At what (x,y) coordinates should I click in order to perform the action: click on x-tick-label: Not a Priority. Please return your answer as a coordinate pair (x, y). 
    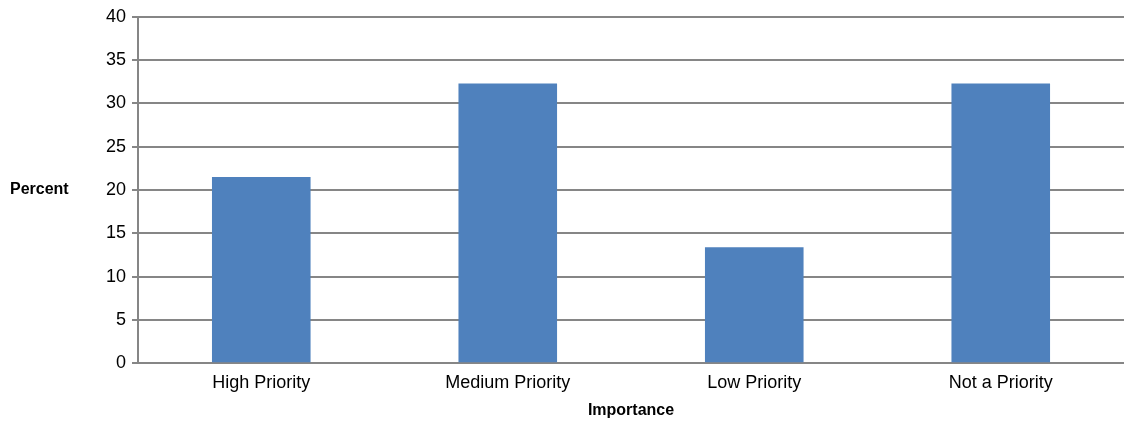
    Looking at the image, I should click on (1000, 381).